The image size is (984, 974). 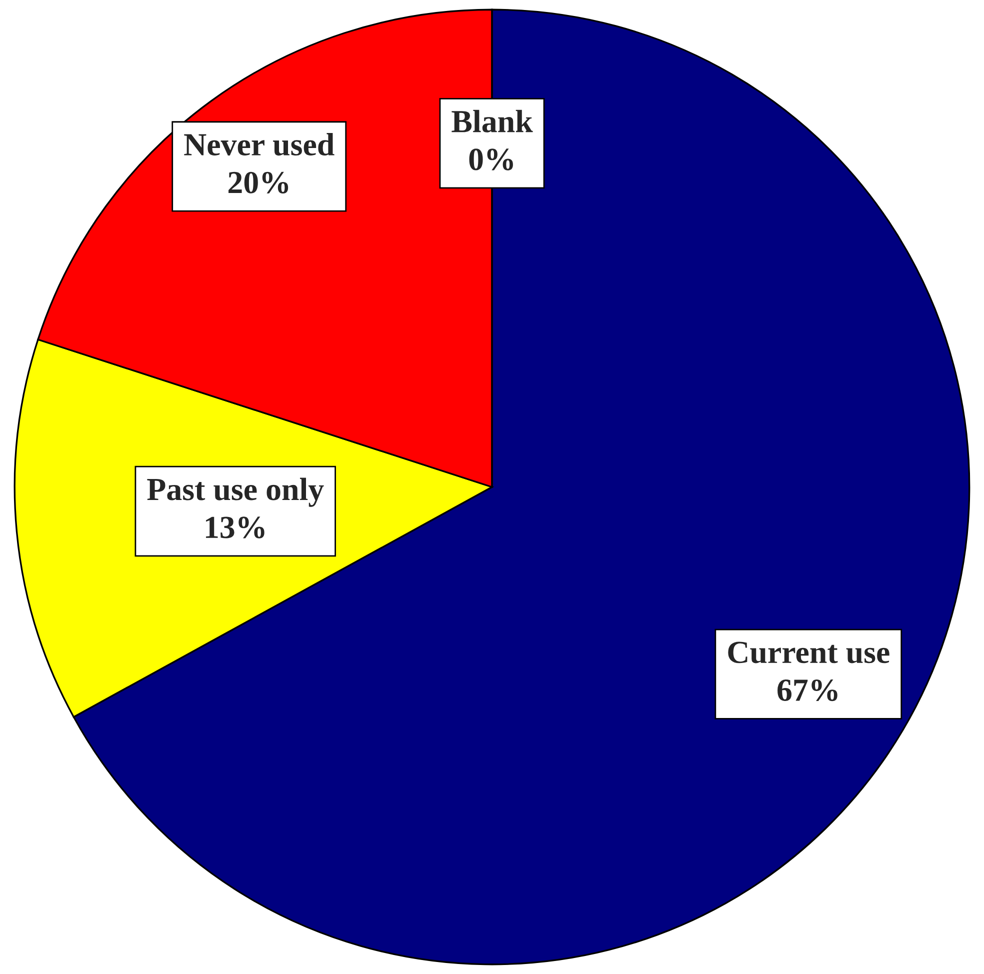 I want to click on data-label: 67%, so click(x=808, y=690).